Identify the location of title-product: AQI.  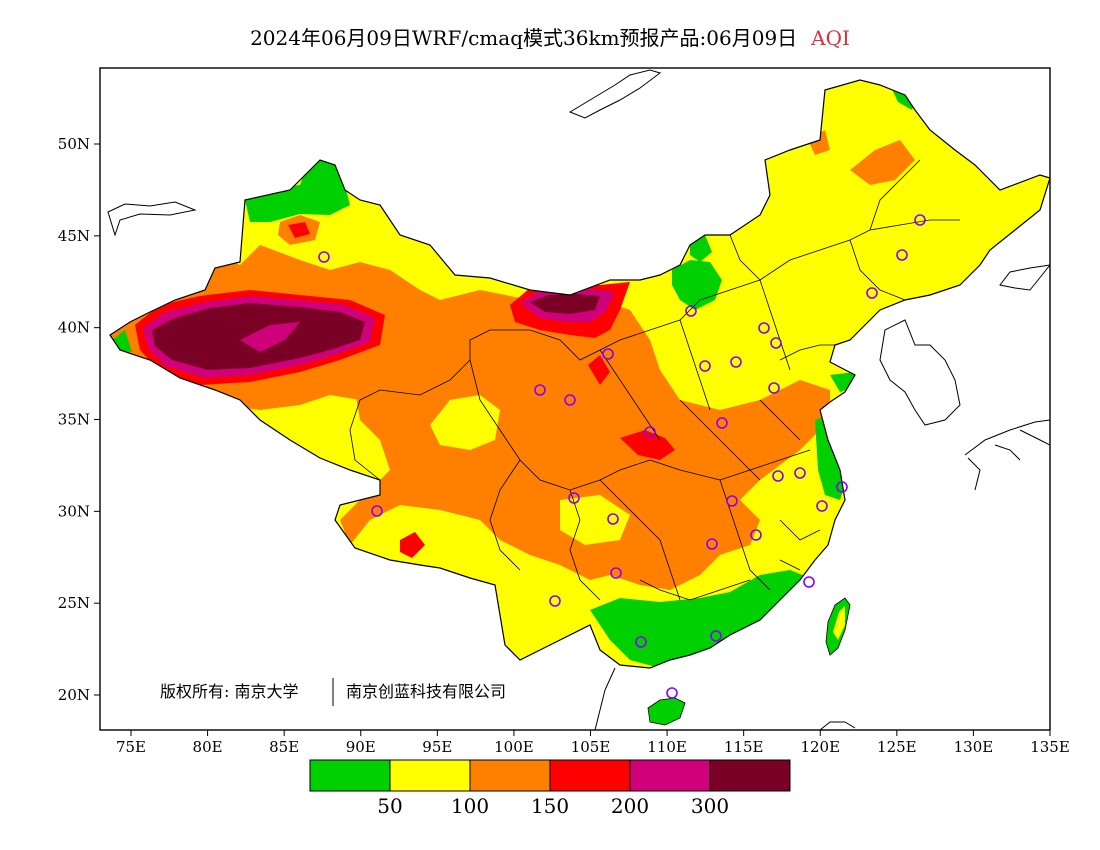
(830, 38).